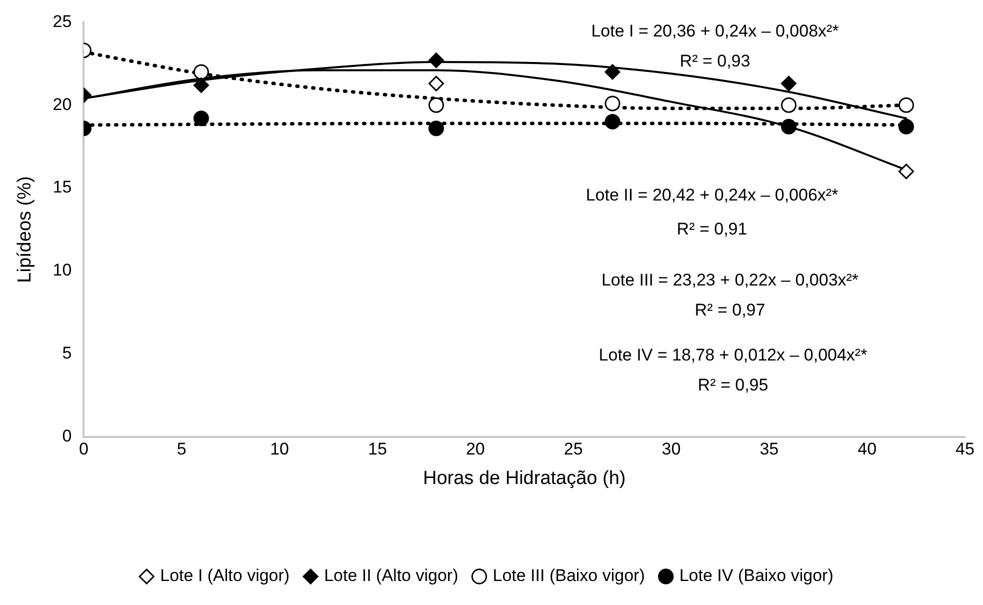  What do you see at coordinates (733, 355) in the screenshot?
I see `annotation: Lote IV = 18,78 + 0,012x – 0,004x²*` at bounding box center [733, 355].